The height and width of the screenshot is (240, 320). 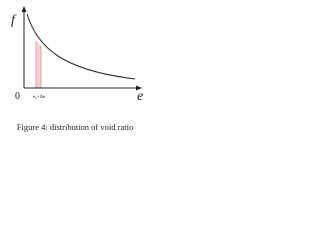 What do you see at coordinates (81, 46) in the screenshot?
I see `curve` at bounding box center [81, 46].